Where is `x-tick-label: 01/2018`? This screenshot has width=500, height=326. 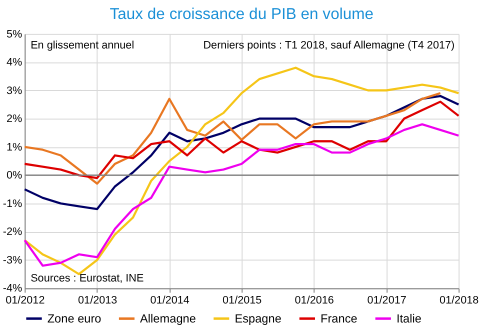
x-tick-label: 01/2018 is located at coordinates (459, 300).